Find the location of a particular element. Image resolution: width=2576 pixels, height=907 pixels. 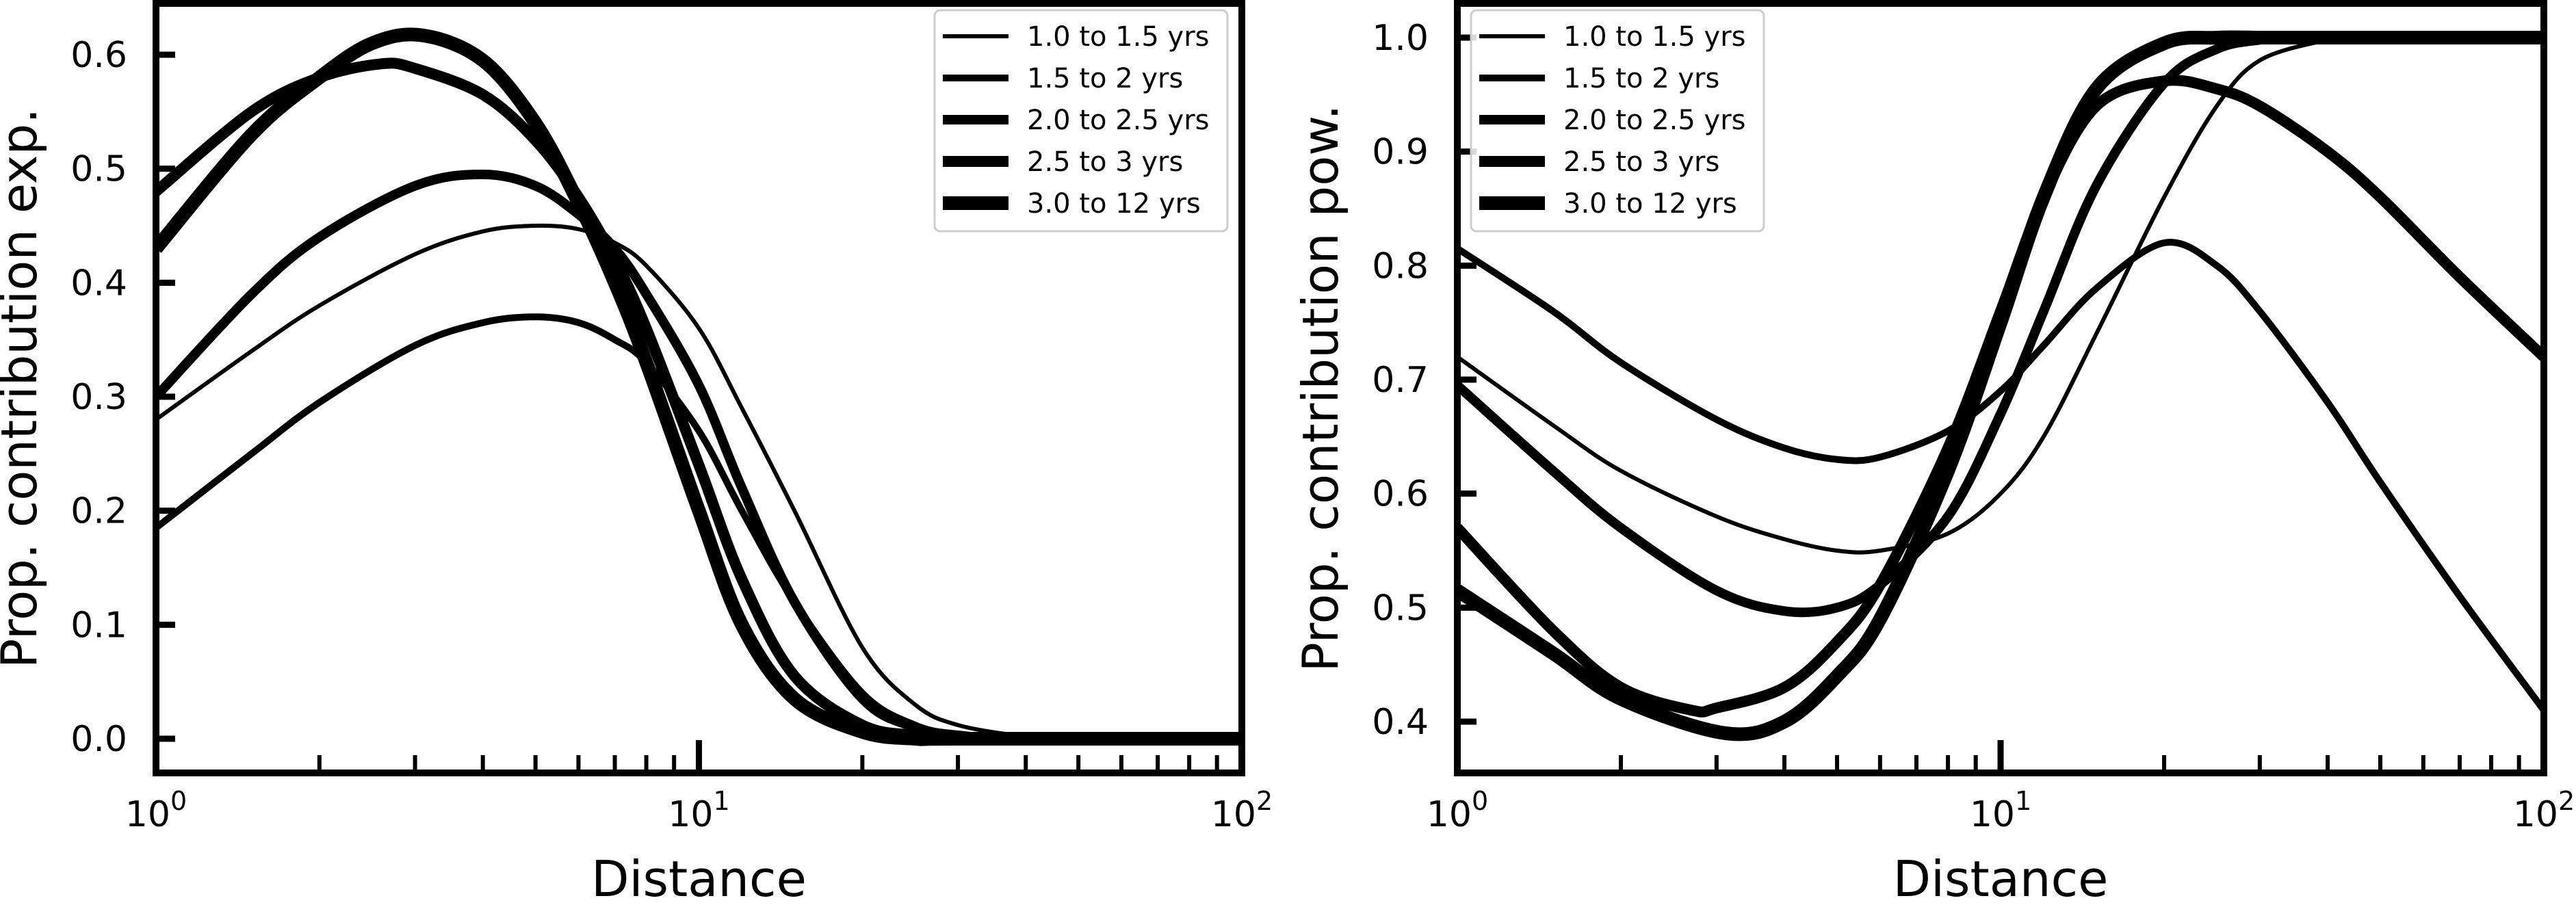

y-tick-label: 0.8 is located at coordinates (1400, 266).